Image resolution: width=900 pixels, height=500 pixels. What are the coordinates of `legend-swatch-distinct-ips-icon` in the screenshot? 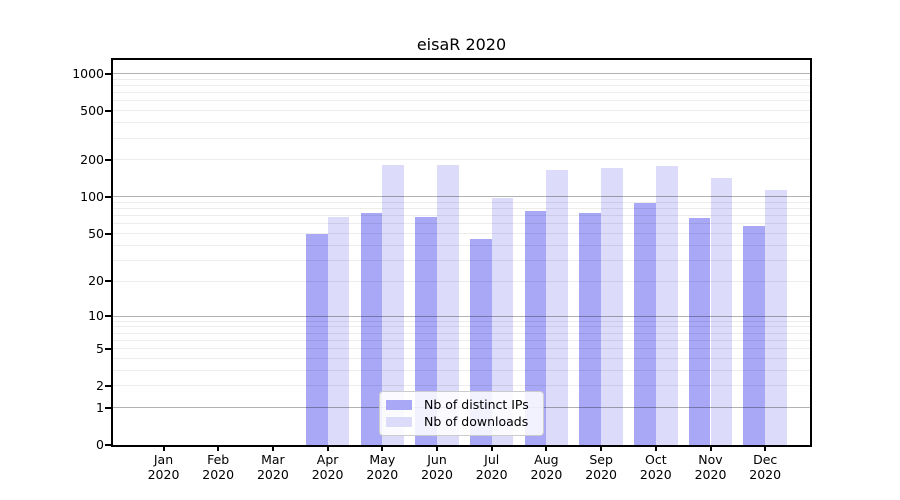 It's located at (399, 405).